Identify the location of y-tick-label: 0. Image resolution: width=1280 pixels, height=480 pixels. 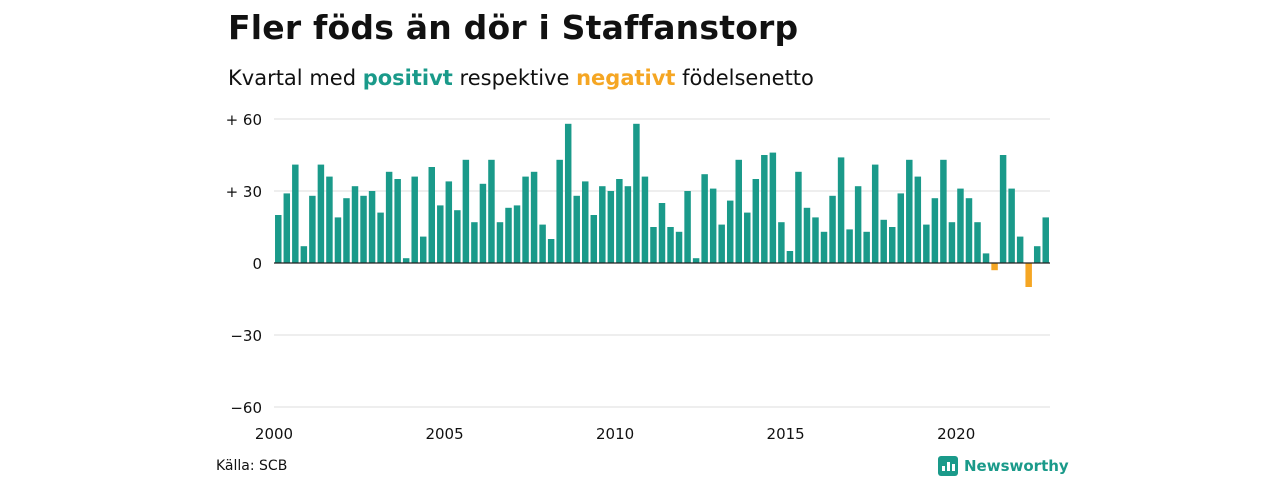
(257, 264).